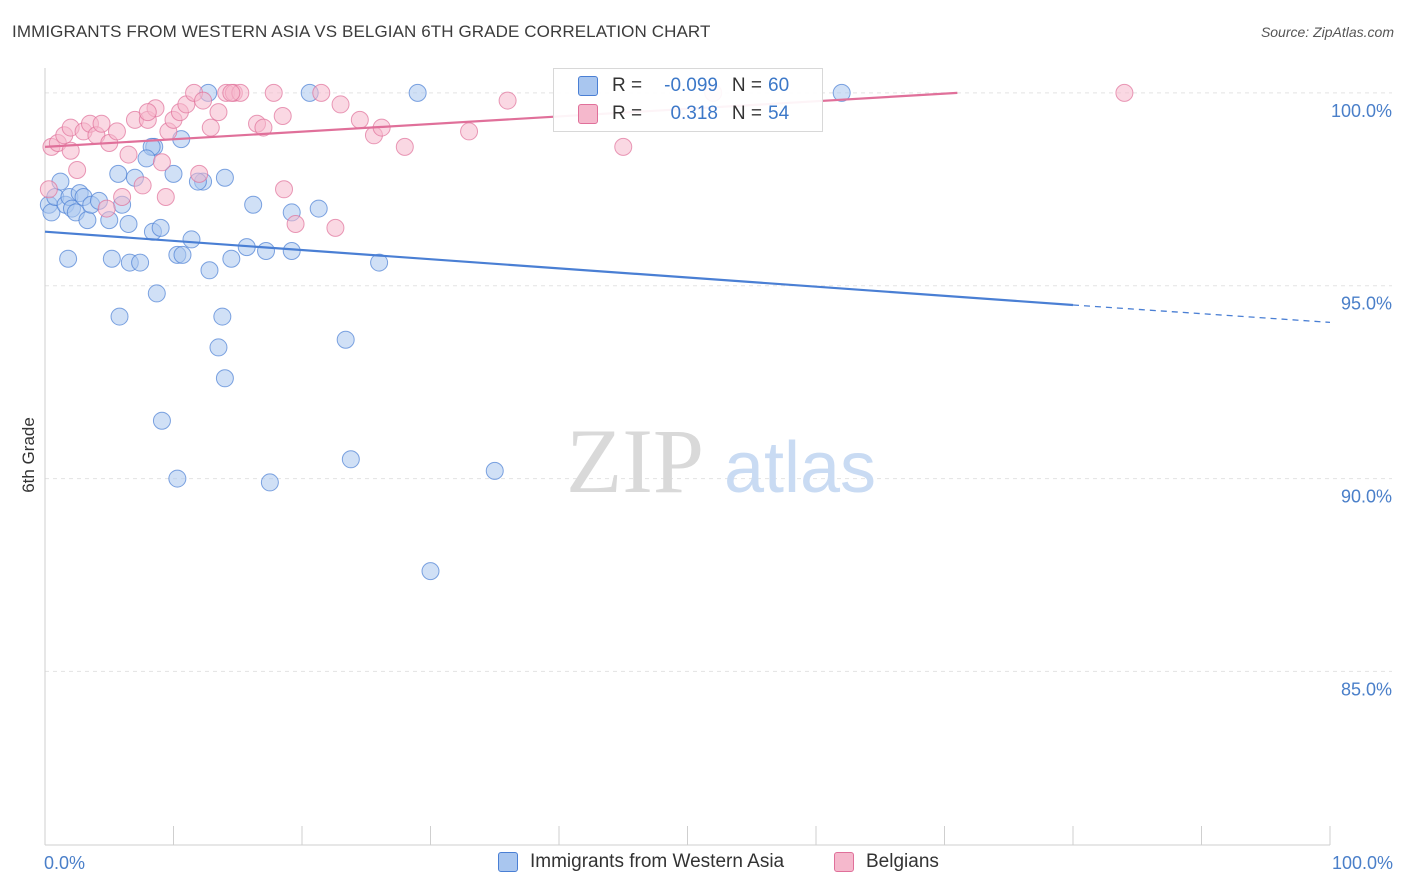 The height and width of the screenshot is (892, 1406). Describe the element at coordinates (508, 862) in the screenshot. I see `legend-swatch-western-asia` at that location.